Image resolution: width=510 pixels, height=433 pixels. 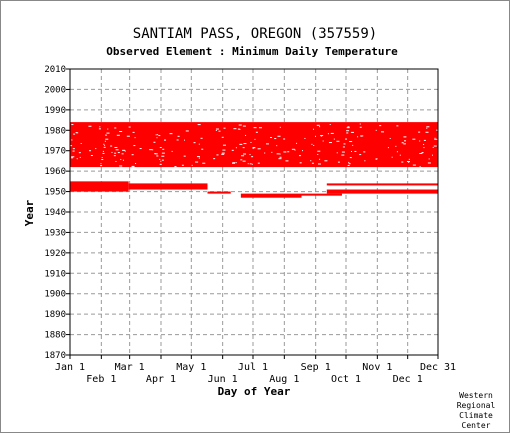 I want to click on y-tick-label: 2010, so click(x=55, y=70).